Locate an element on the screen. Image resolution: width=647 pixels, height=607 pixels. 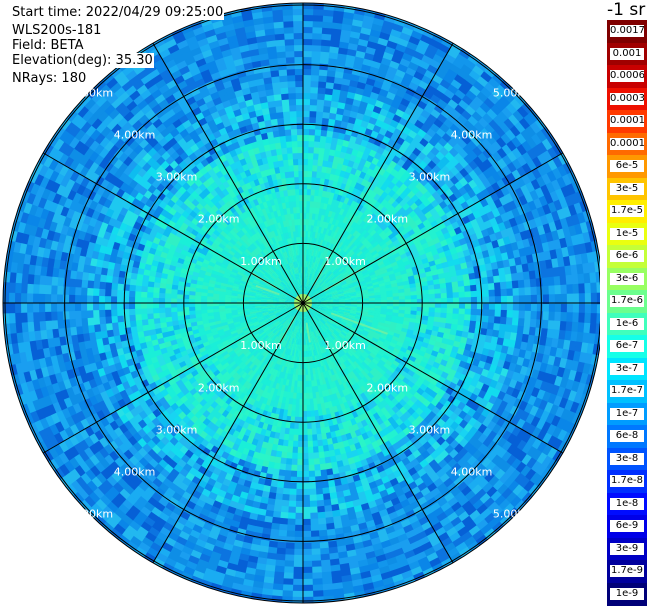
colorbar-tick-label: 0.00017 is located at coordinates (627, 121).